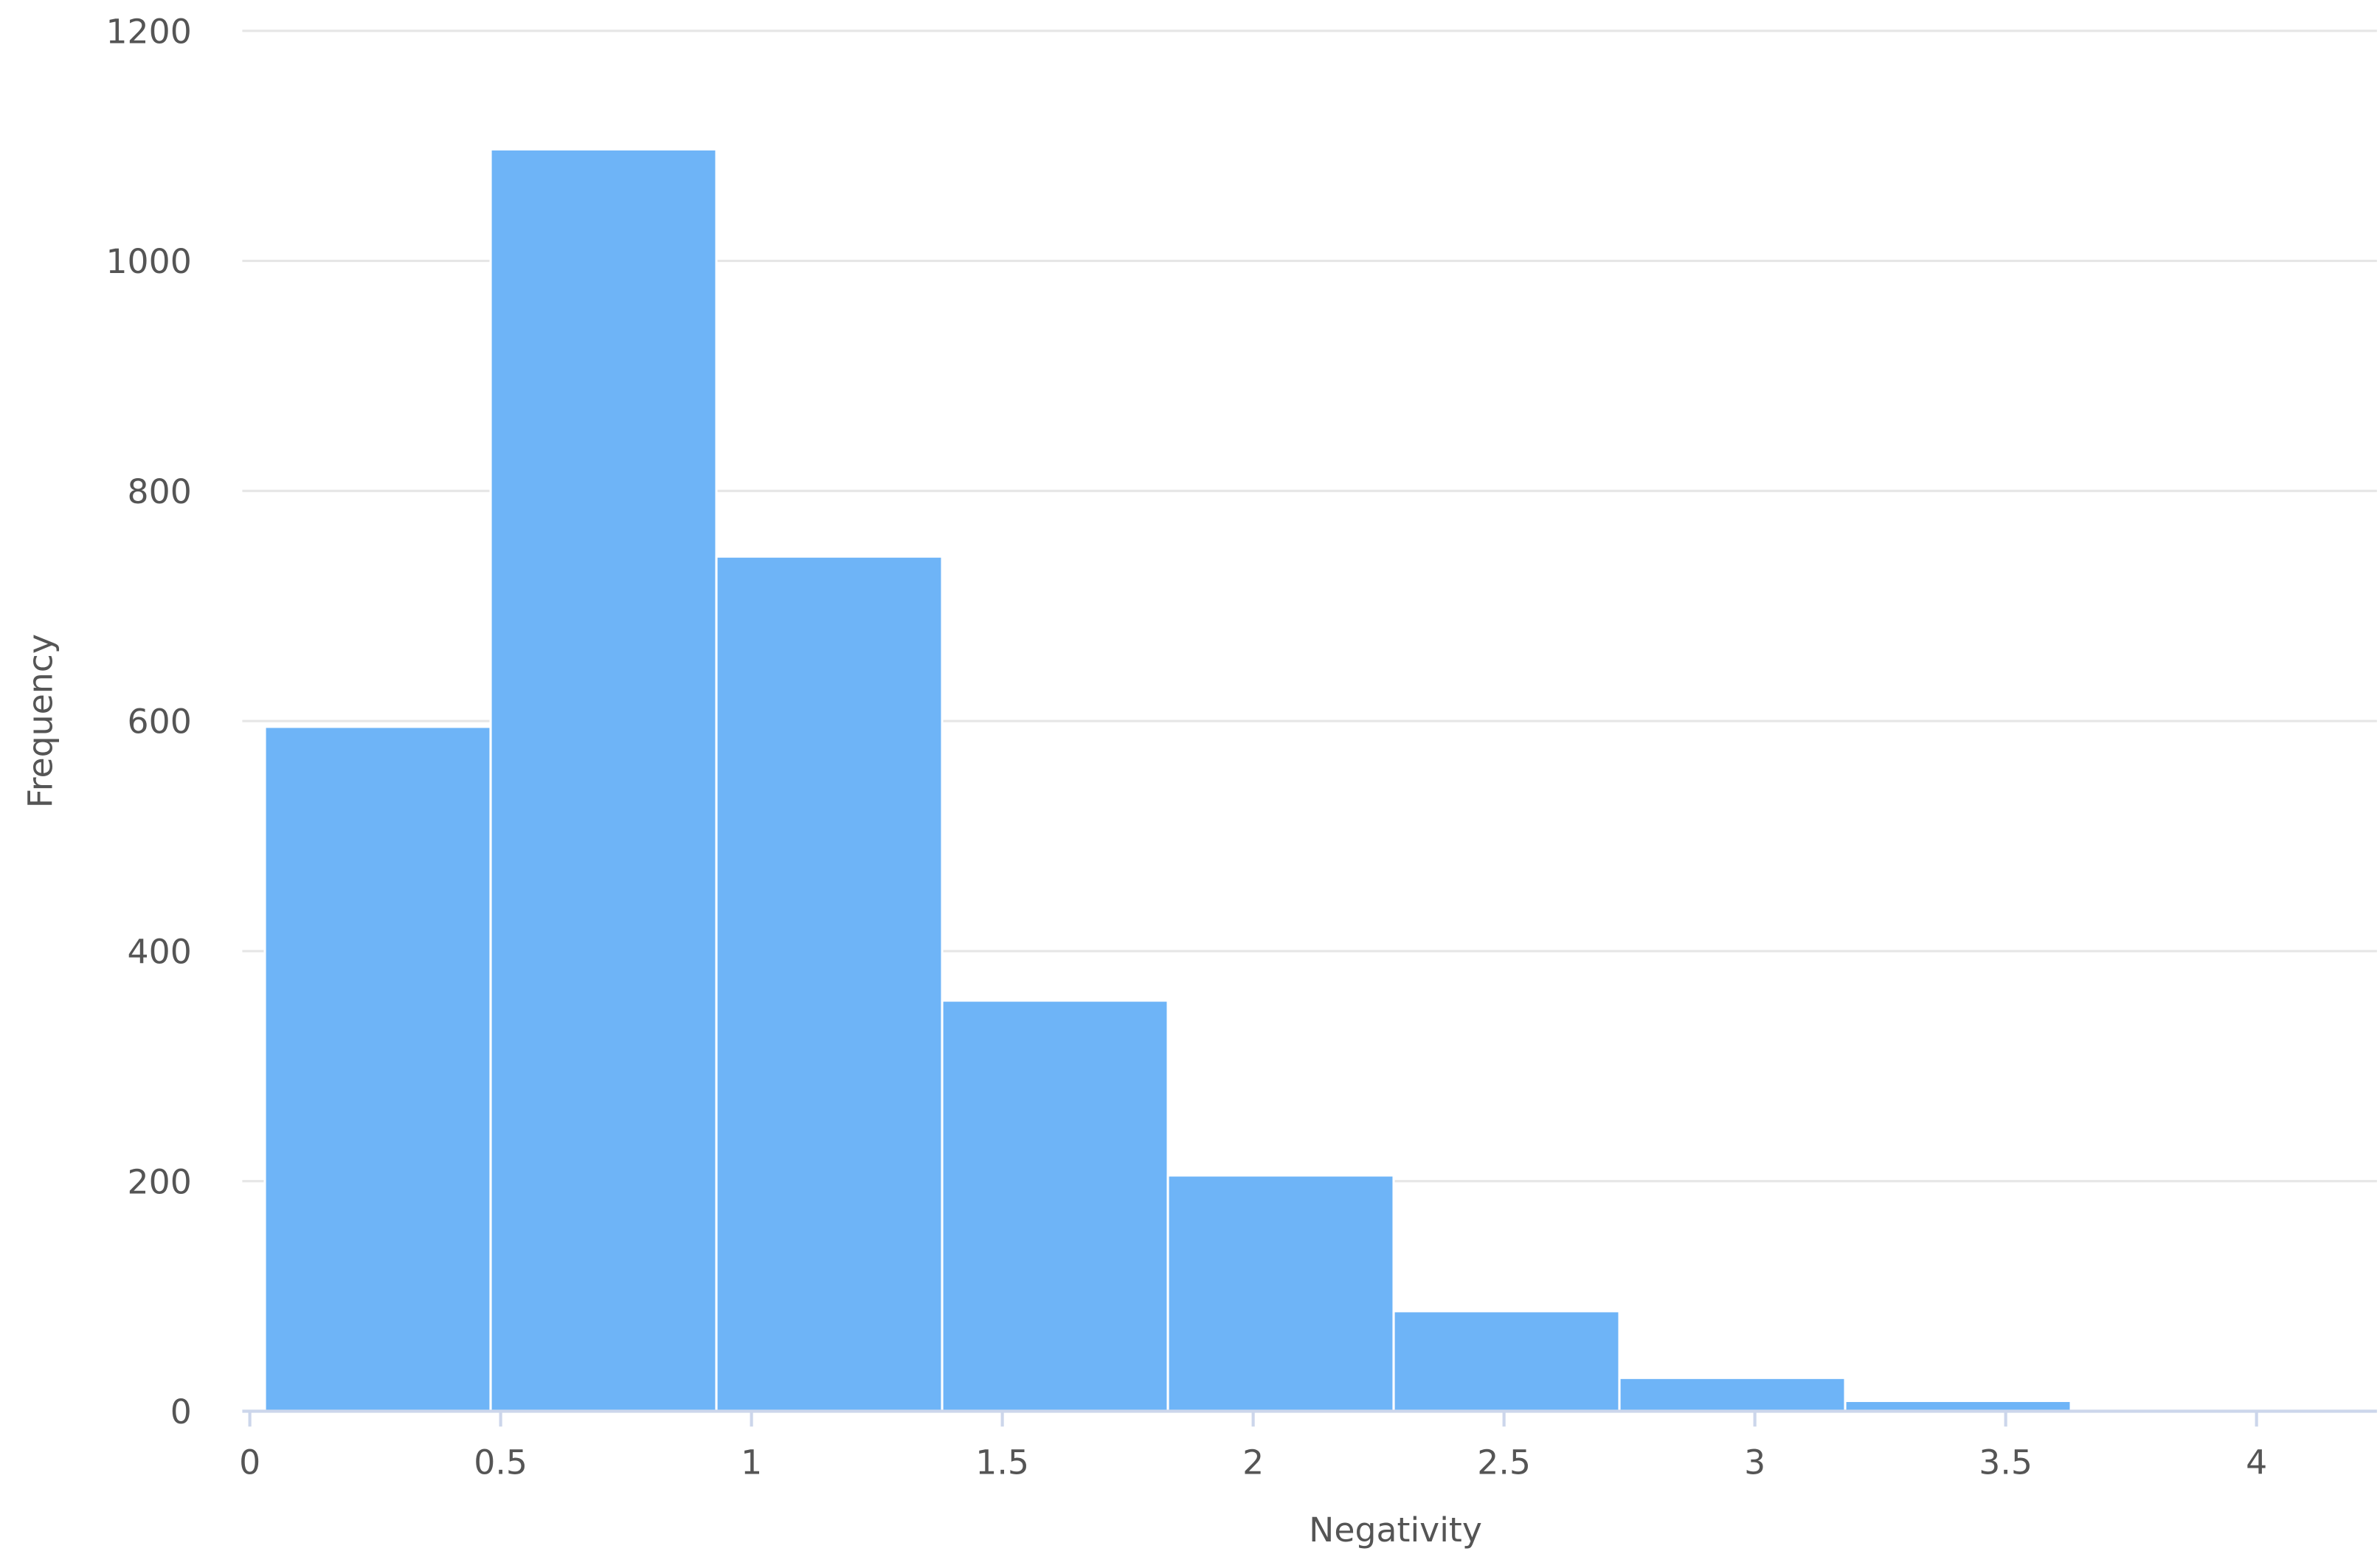 The image size is (2380, 1554). Describe the element at coordinates (249, 1462) in the screenshot. I see `x-tick-label: 0` at that location.